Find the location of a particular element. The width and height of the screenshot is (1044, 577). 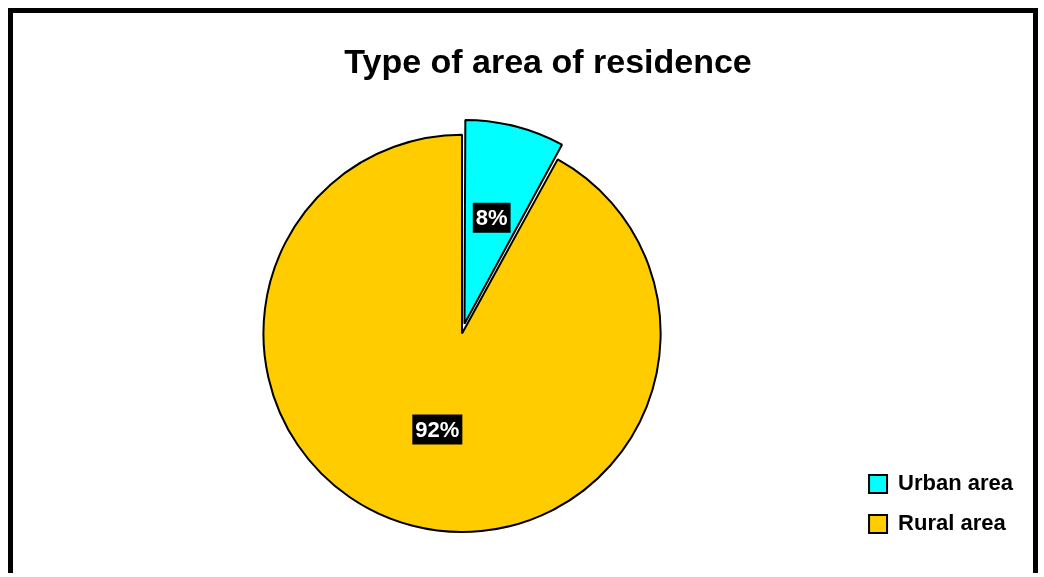

legend-label: Urban area is located at coordinates (956, 483).